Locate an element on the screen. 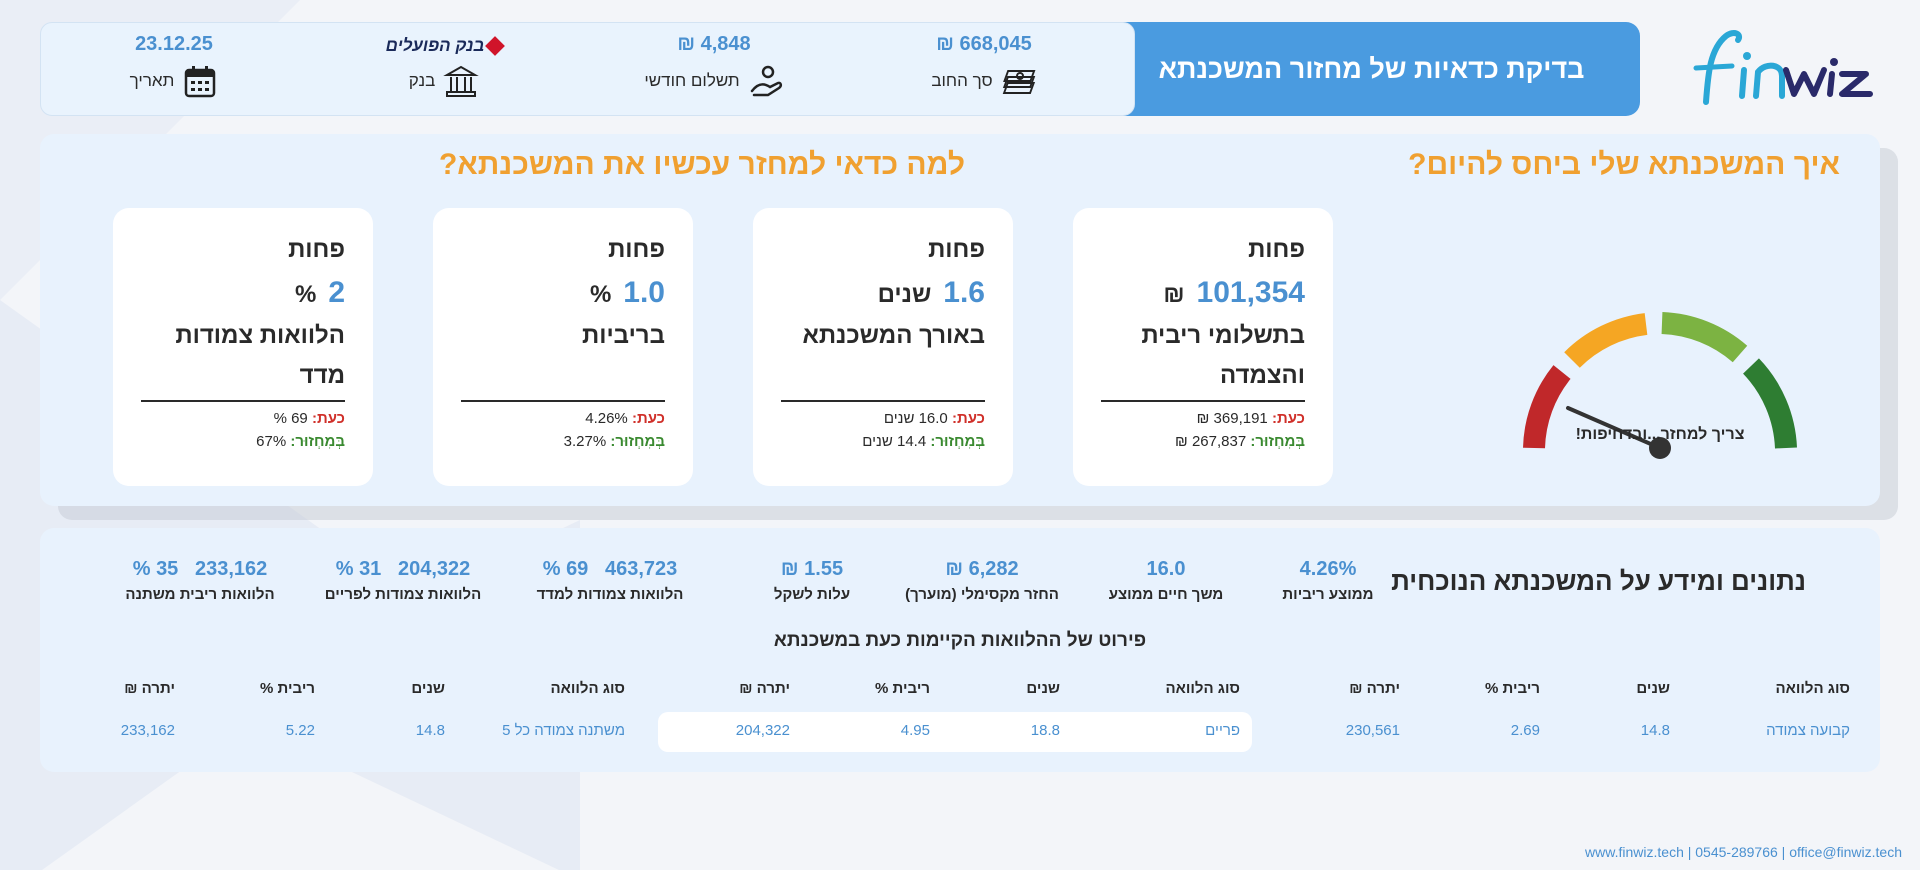  bank-name: בנק הפועלים is located at coordinates (435, 45).